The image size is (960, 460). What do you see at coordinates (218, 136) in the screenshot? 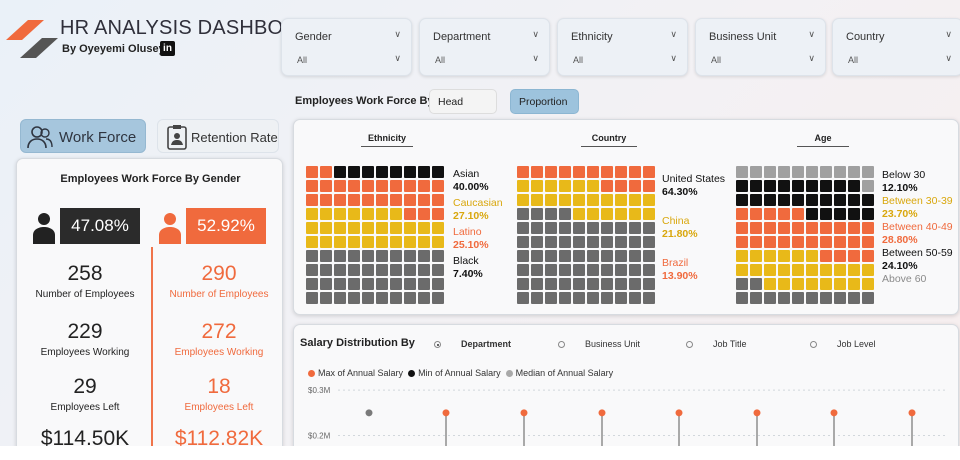
I see `retention-rate-nav-button: Retention Rate` at bounding box center [218, 136].